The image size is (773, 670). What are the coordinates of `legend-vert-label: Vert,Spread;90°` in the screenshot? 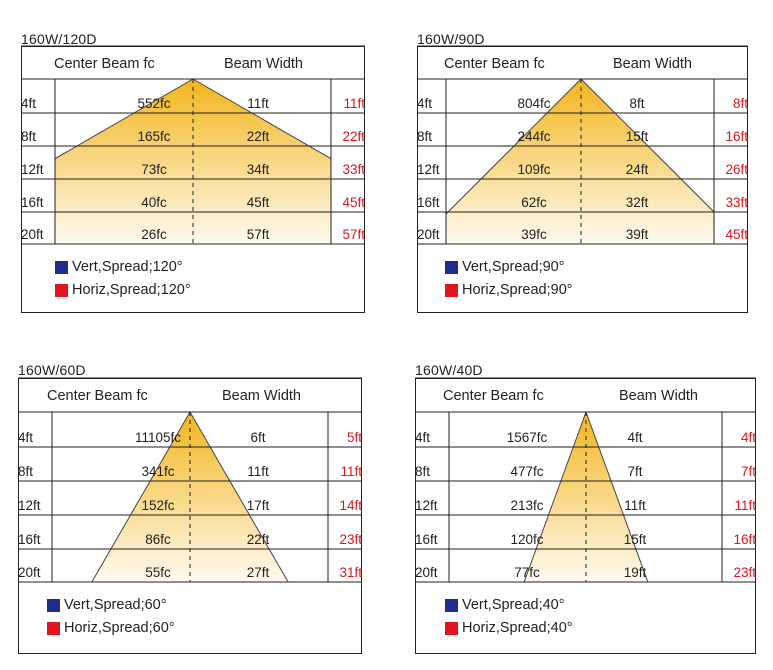 It's located at (513, 267).